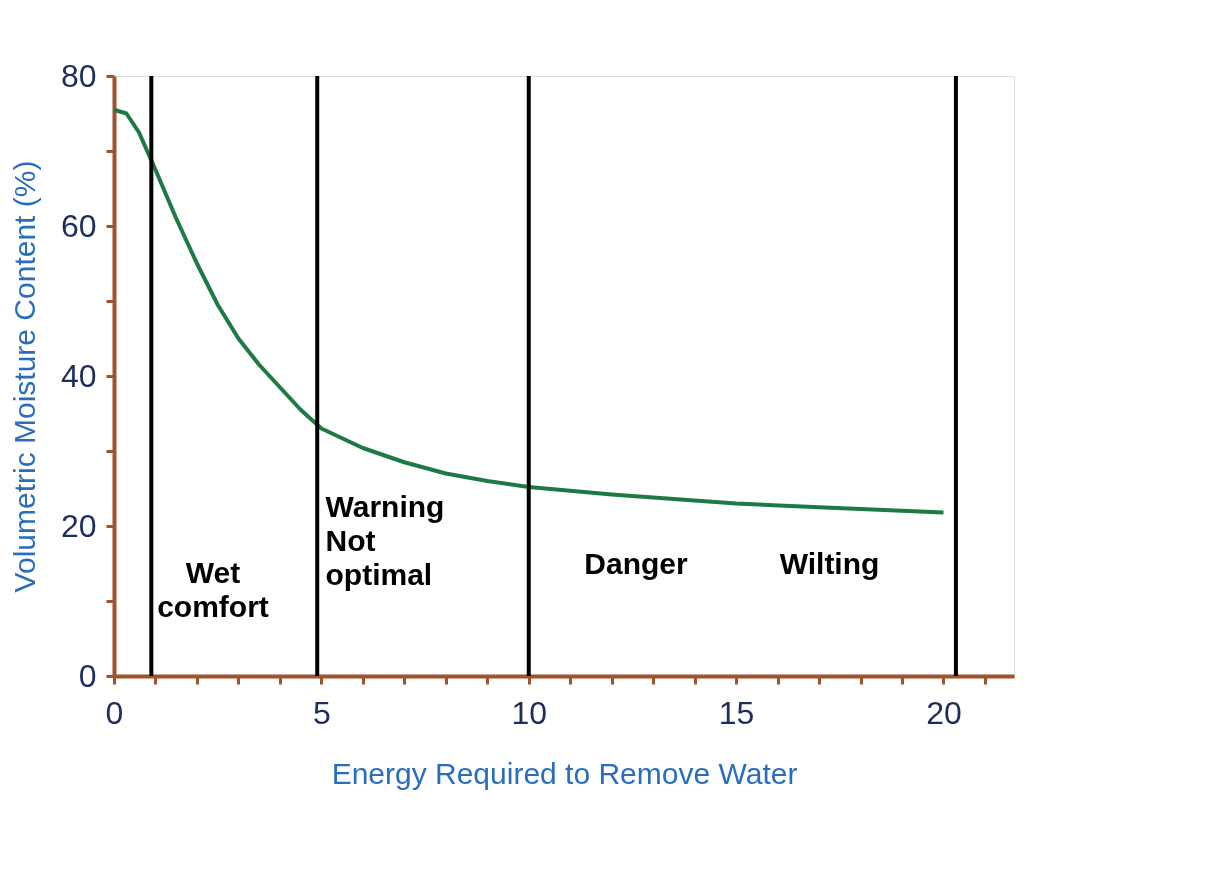 This screenshot has width=1225, height=874. I want to click on annotation: Wet comfort, so click(213, 589).